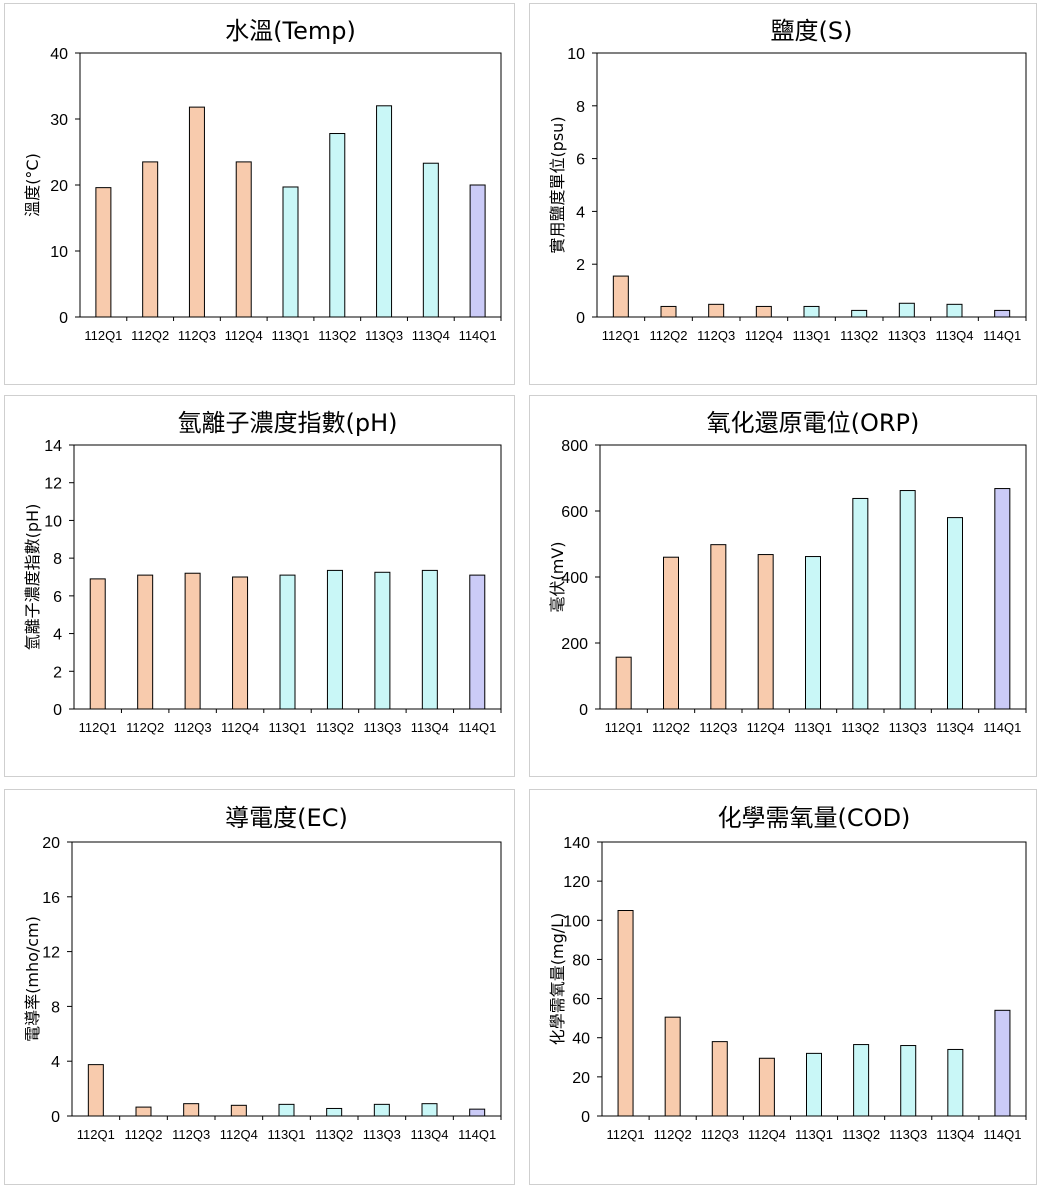 The image size is (1041, 1189). What do you see at coordinates (720, 1134) in the screenshot?
I see `cod-x-tick-label: 112Q3` at bounding box center [720, 1134].